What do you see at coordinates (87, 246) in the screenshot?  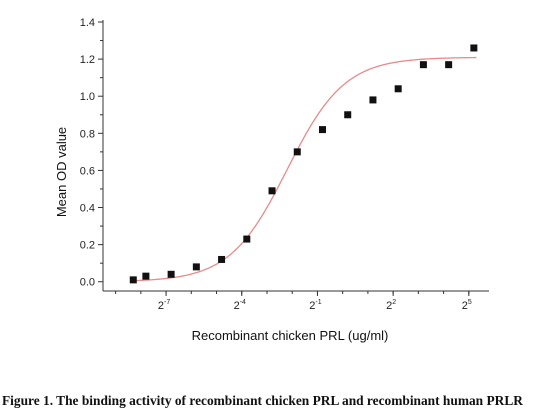 I see `y-tick-label: 0.2` at bounding box center [87, 246].